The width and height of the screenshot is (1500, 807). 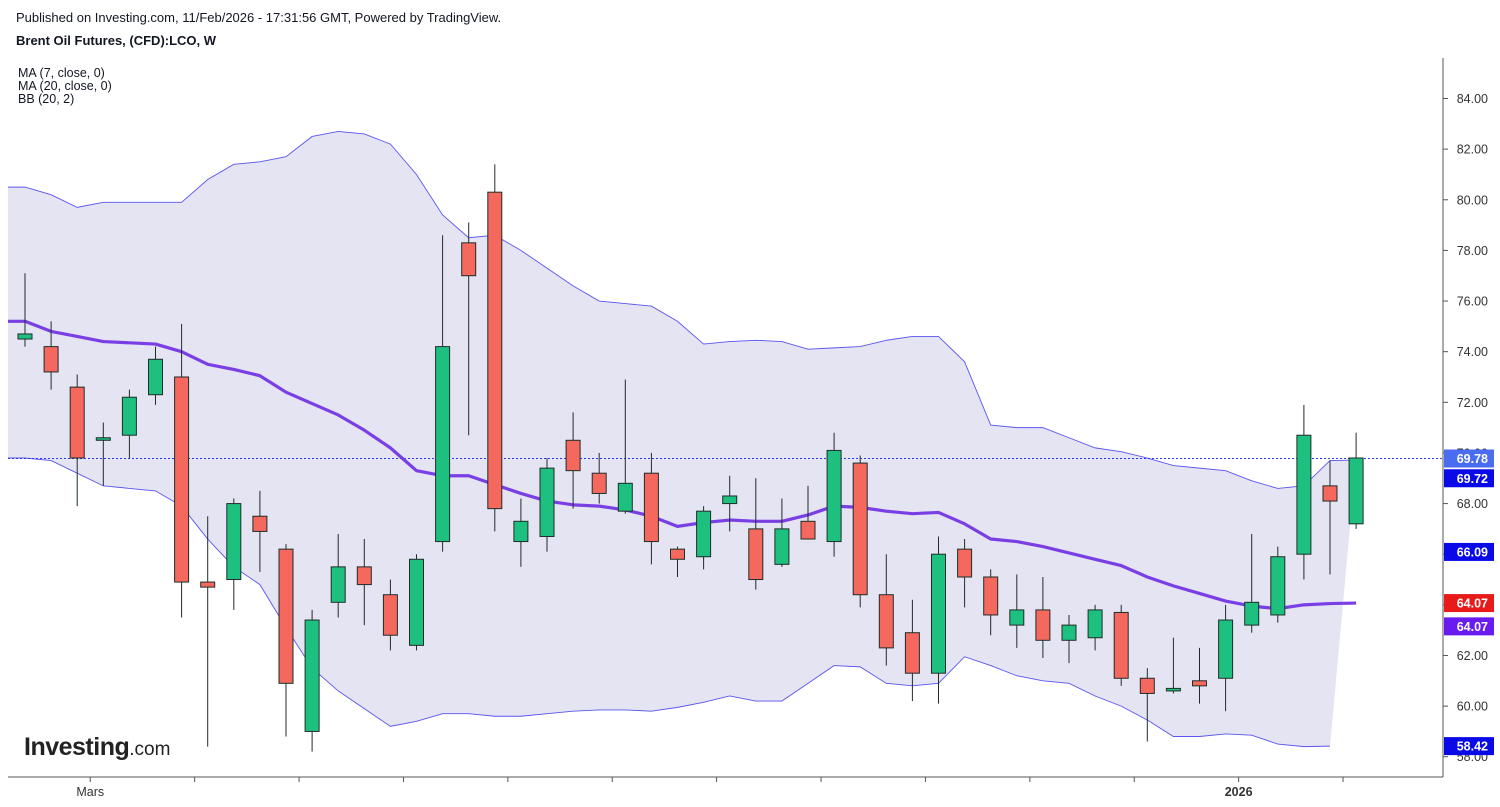 I want to click on price-tag: 69.78, so click(x=1469, y=458).